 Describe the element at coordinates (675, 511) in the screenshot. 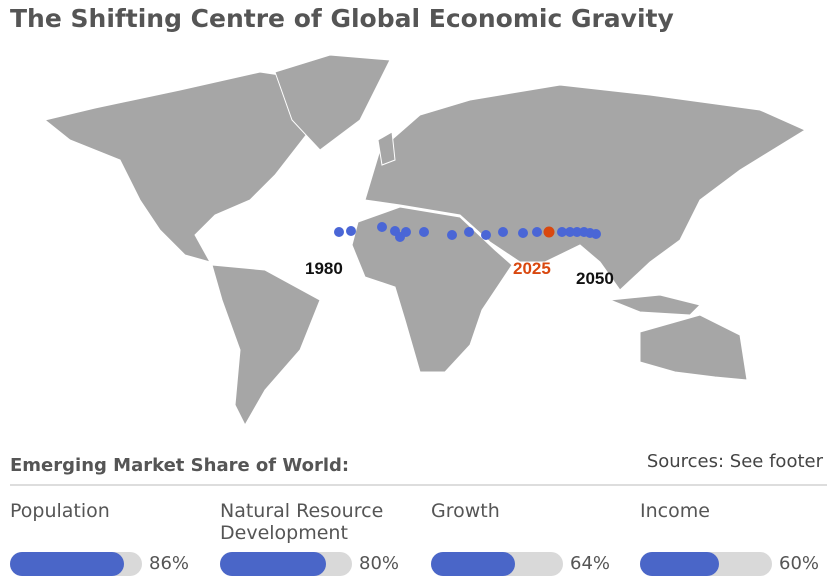

I see `metric-label: Income` at that location.